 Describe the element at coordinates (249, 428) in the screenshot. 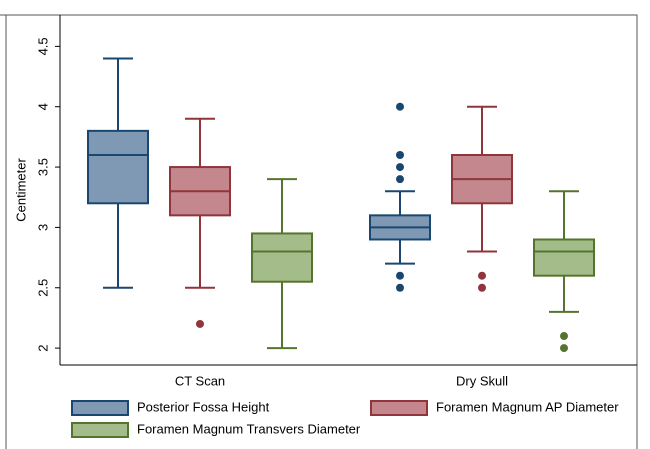

I see `legend-label: Foramen Magnum Transvers Diameter` at that location.